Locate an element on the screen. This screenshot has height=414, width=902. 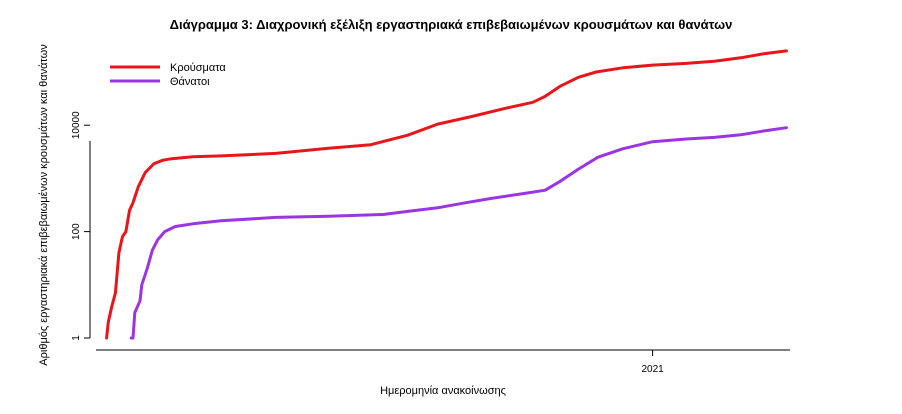
legend-label: Θάνατοι is located at coordinates (190, 82).